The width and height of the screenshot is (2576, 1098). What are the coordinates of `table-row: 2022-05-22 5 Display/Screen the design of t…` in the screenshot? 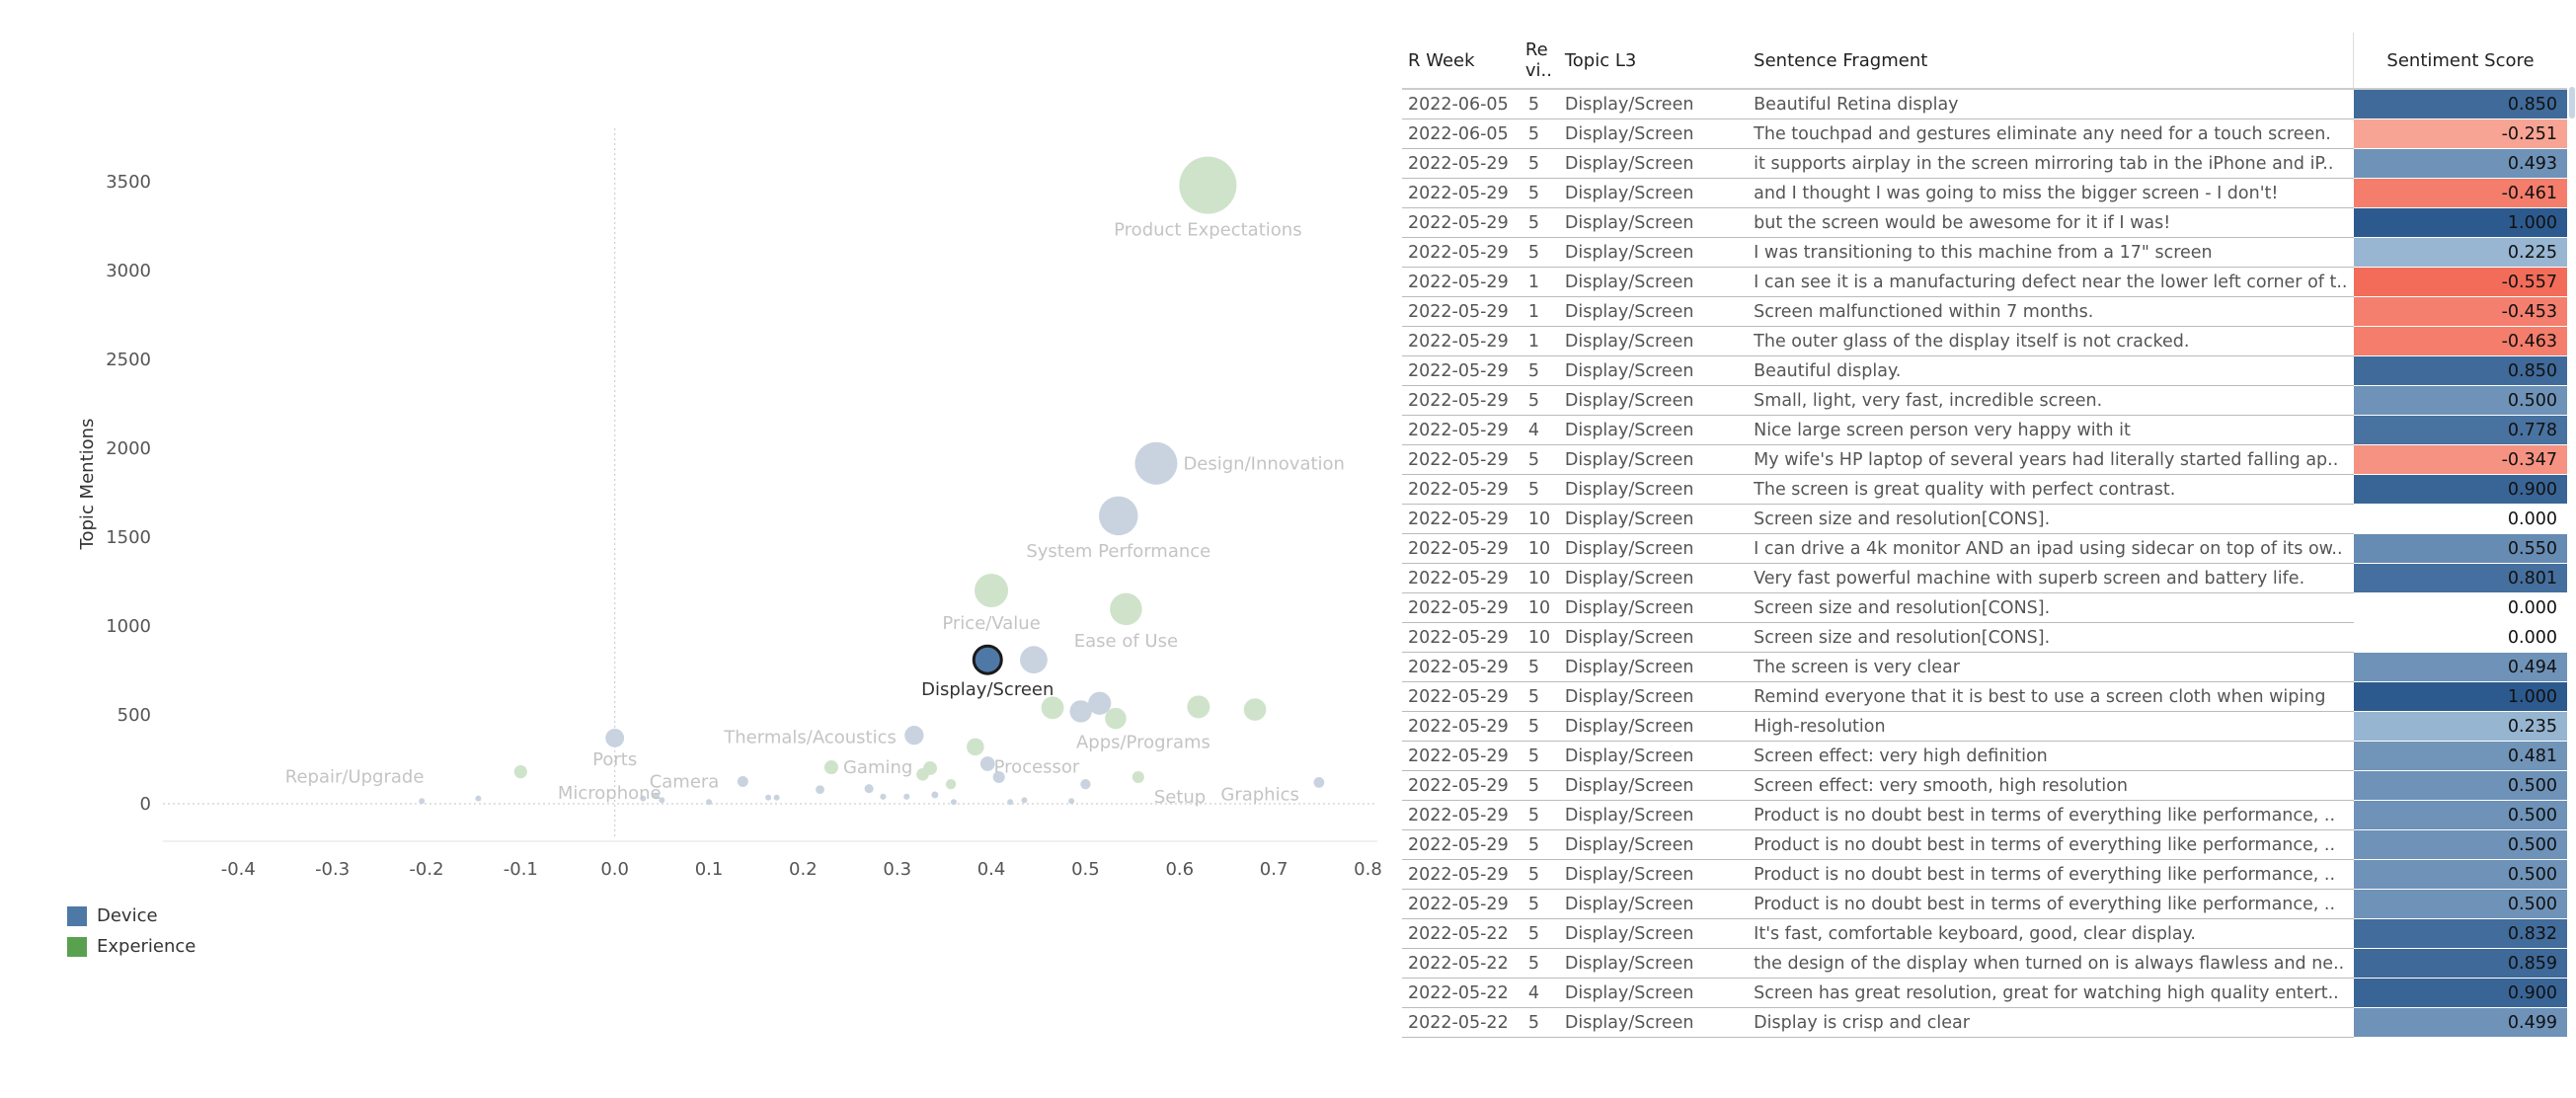 It's located at (1984, 963).